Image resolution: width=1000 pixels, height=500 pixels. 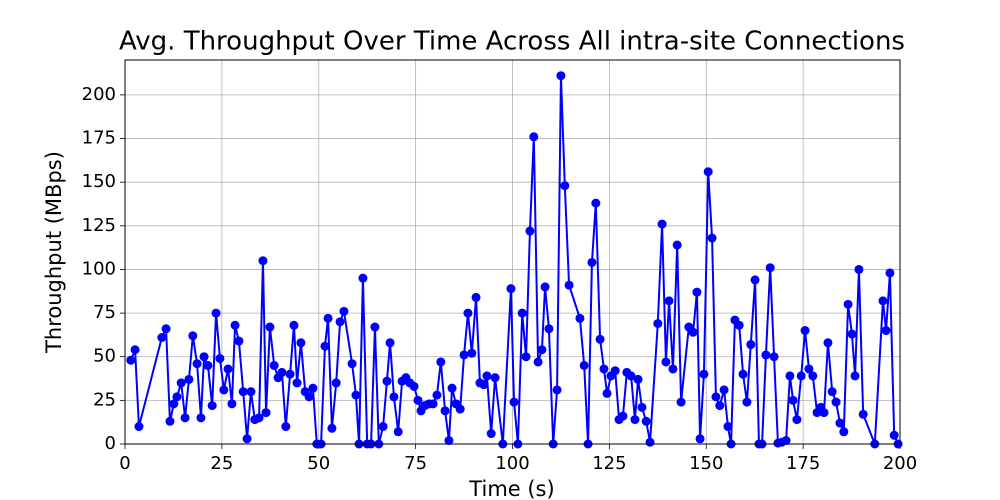 What do you see at coordinates (609, 463) in the screenshot?
I see `x-tick-label: 125` at bounding box center [609, 463].